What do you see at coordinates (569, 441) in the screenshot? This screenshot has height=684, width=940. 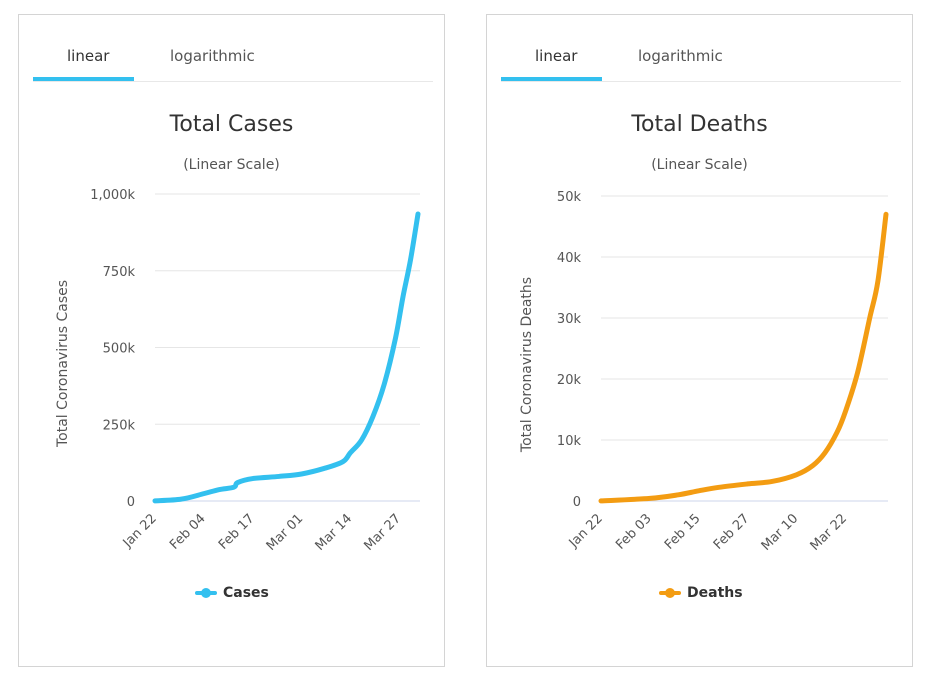 I see `y-tick-label: 10k` at bounding box center [569, 441].